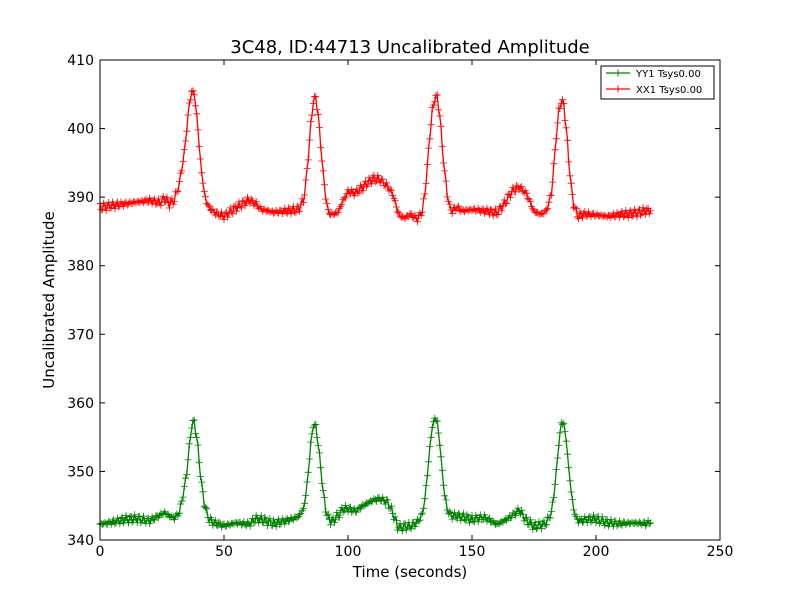 The image size is (800, 604). Describe the element at coordinates (618, 73) in the screenshot. I see `legend-marker-yy1` at that location.